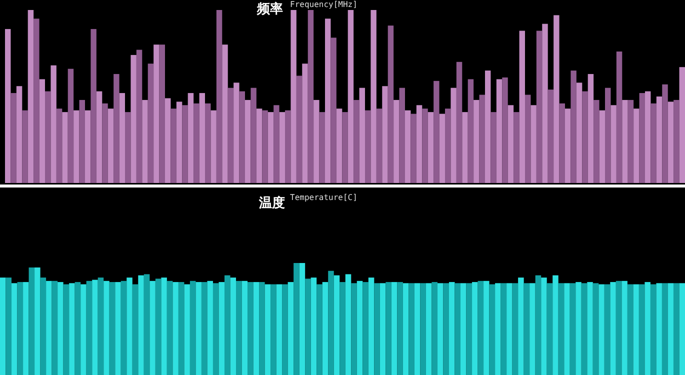 This screenshot has height=375, width=685. I want to click on chart-subtitle: Temperature[C], so click(324, 197).